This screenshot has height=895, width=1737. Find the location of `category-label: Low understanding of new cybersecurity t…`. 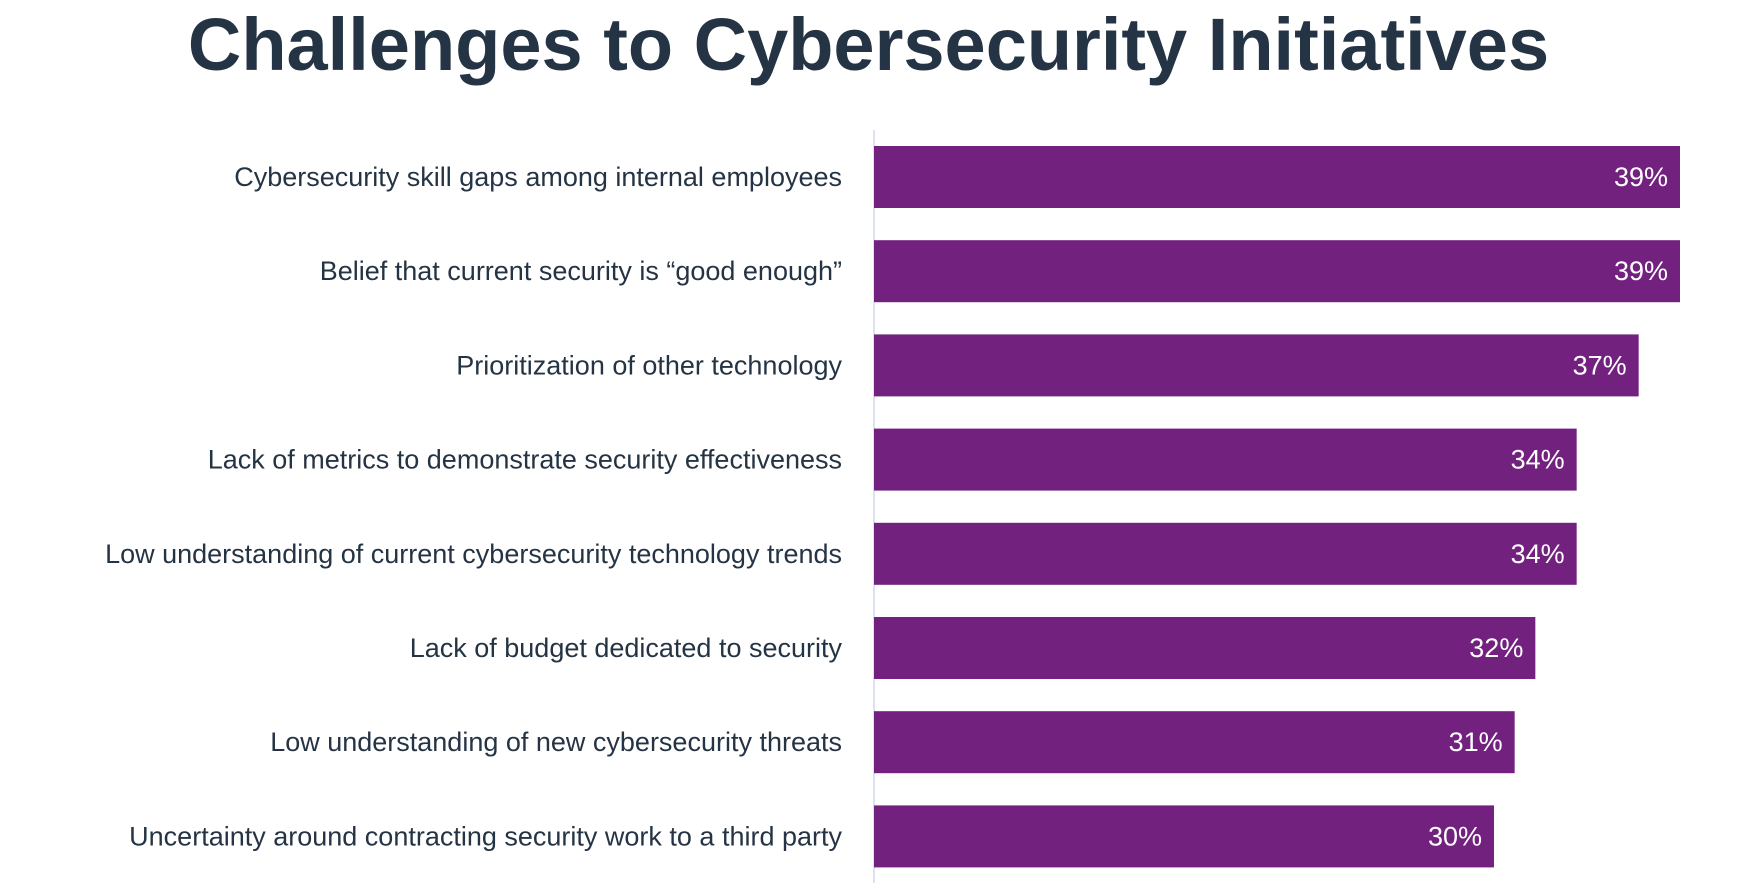

category-label: Low understanding of new cybersecurity t… is located at coordinates (556, 742).